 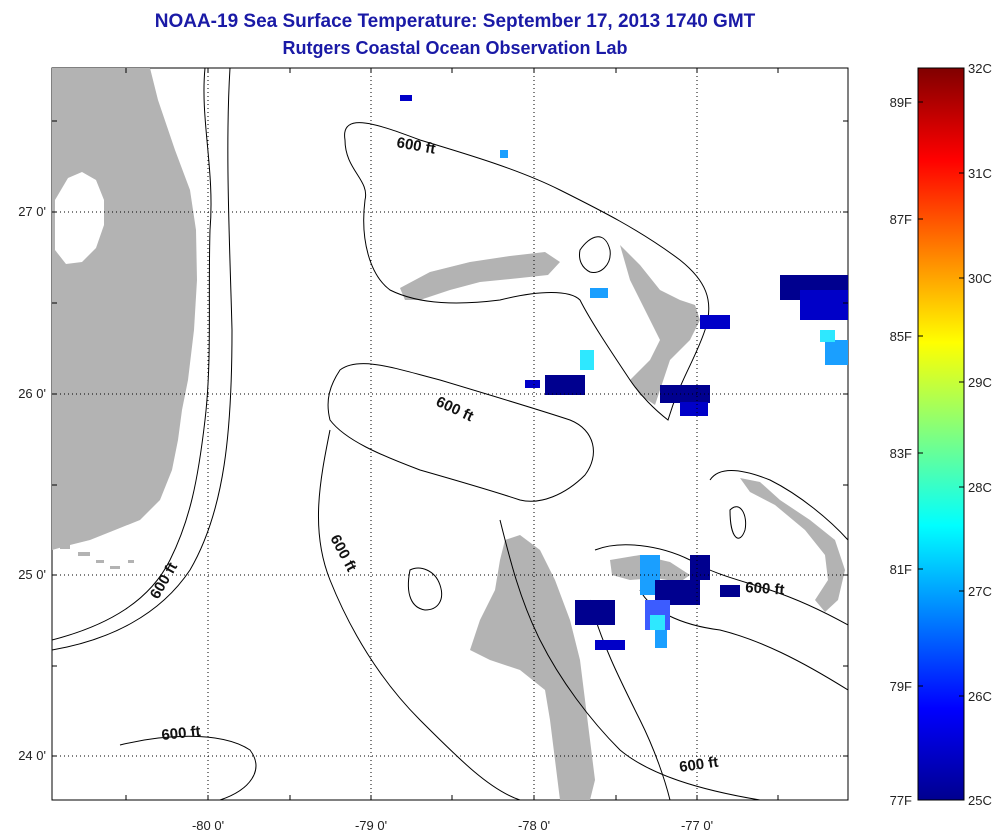 I want to click on lake-okeechobee, so click(x=79, y=218).